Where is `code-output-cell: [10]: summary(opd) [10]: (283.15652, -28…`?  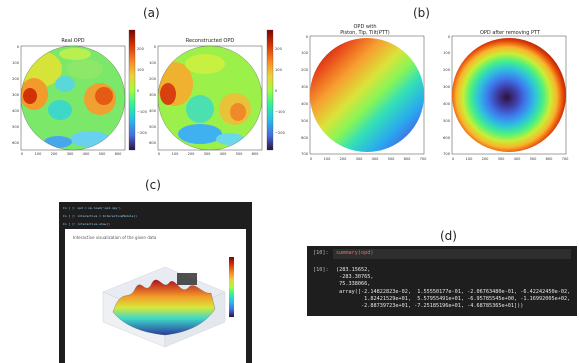 code-output-cell: [10]: summary(opd) [10]: (283.15652, -28… is located at coordinates (442, 281).